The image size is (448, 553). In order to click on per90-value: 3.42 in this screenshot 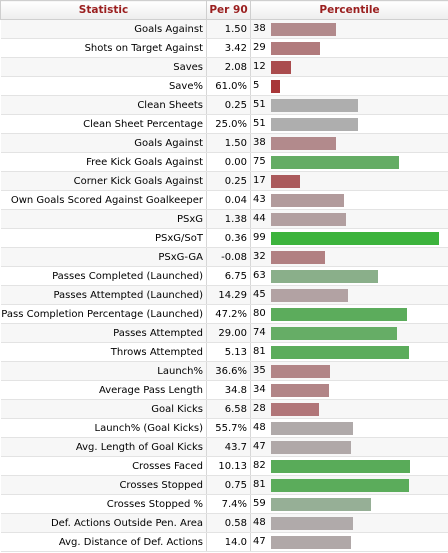, I will do `click(228, 48)`.